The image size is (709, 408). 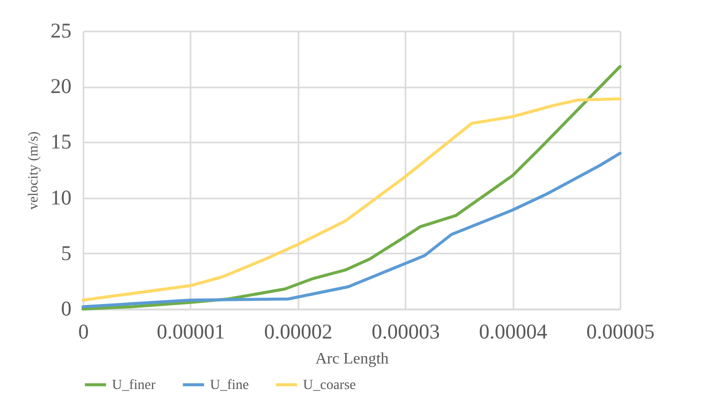 I want to click on legend-label: U_coarse, so click(x=329, y=385).